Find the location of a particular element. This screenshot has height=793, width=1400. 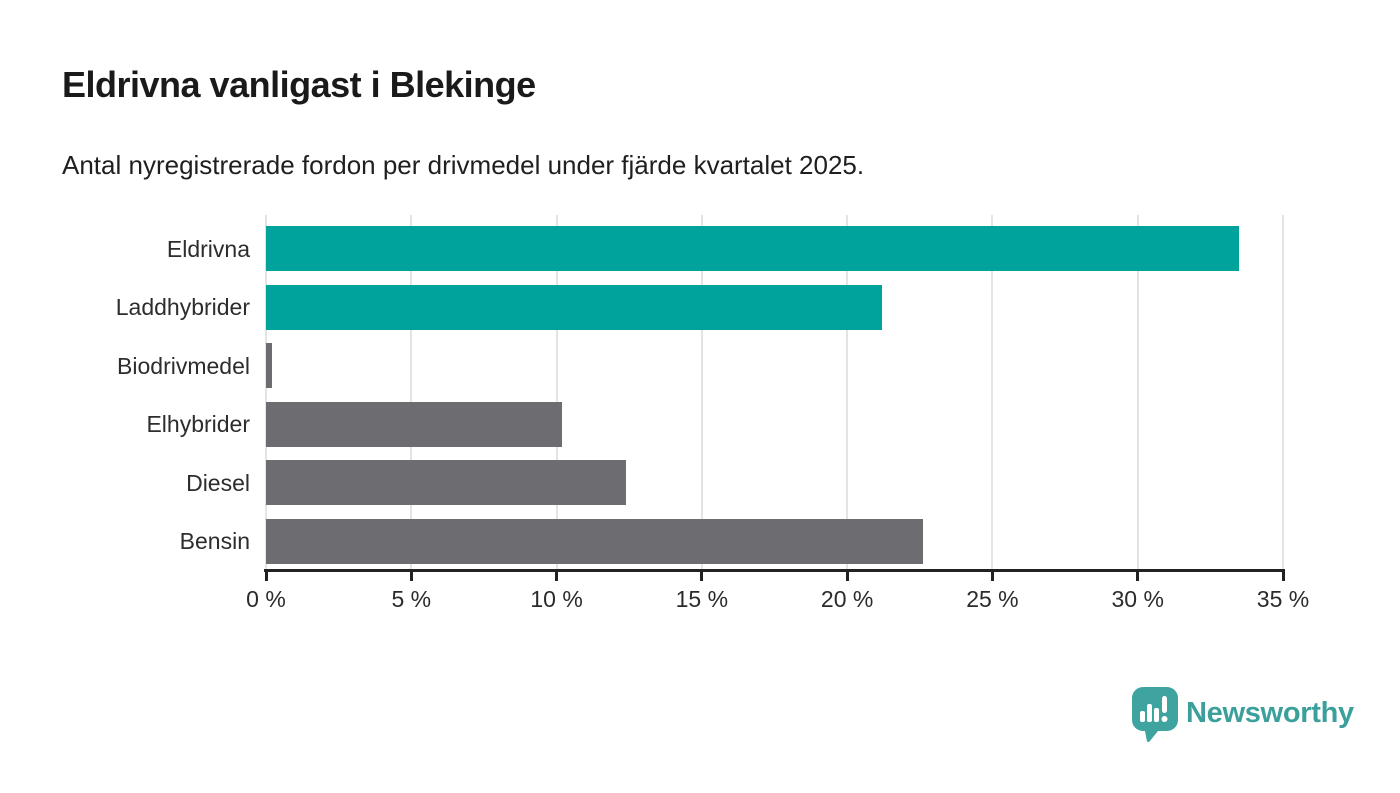

newsworthy-logo: Newsworthy is located at coordinates (1243, 715).